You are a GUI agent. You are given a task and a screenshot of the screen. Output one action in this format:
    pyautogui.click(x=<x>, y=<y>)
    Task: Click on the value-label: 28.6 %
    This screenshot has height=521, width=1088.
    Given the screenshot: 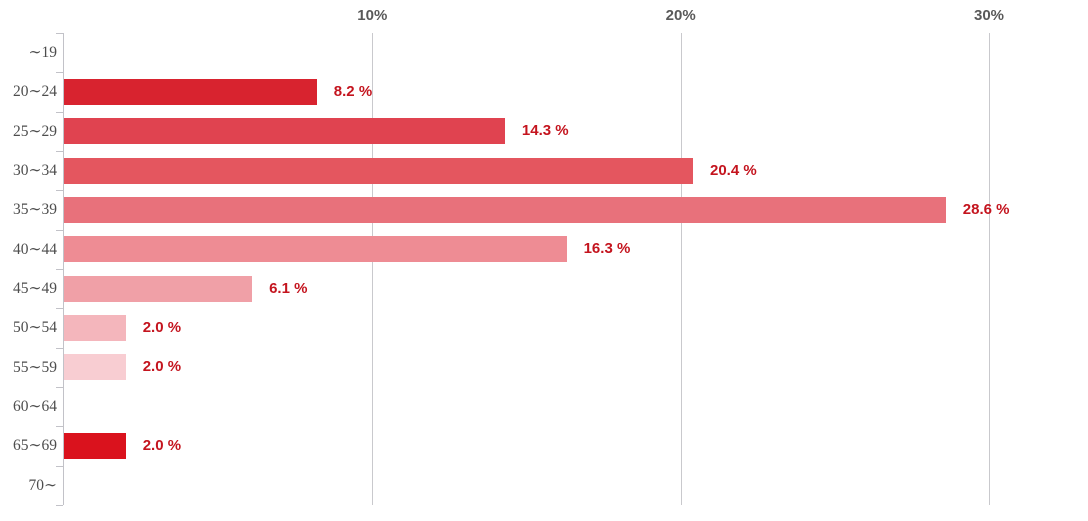 What is the action you would take?
    pyautogui.click(x=986, y=209)
    